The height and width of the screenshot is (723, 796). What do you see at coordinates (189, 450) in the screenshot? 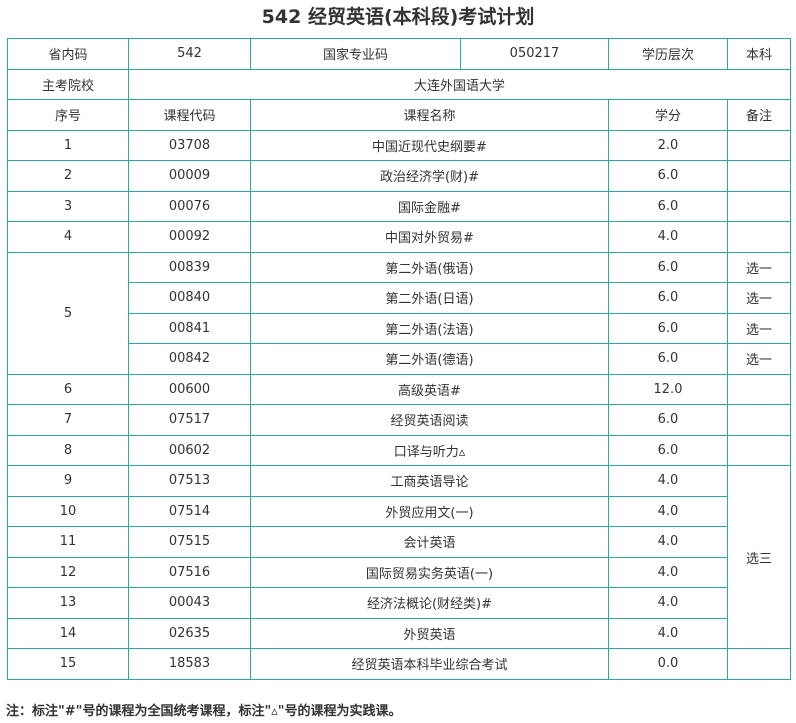
I see `code-cell: 00602` at bounding box center [189, 450].